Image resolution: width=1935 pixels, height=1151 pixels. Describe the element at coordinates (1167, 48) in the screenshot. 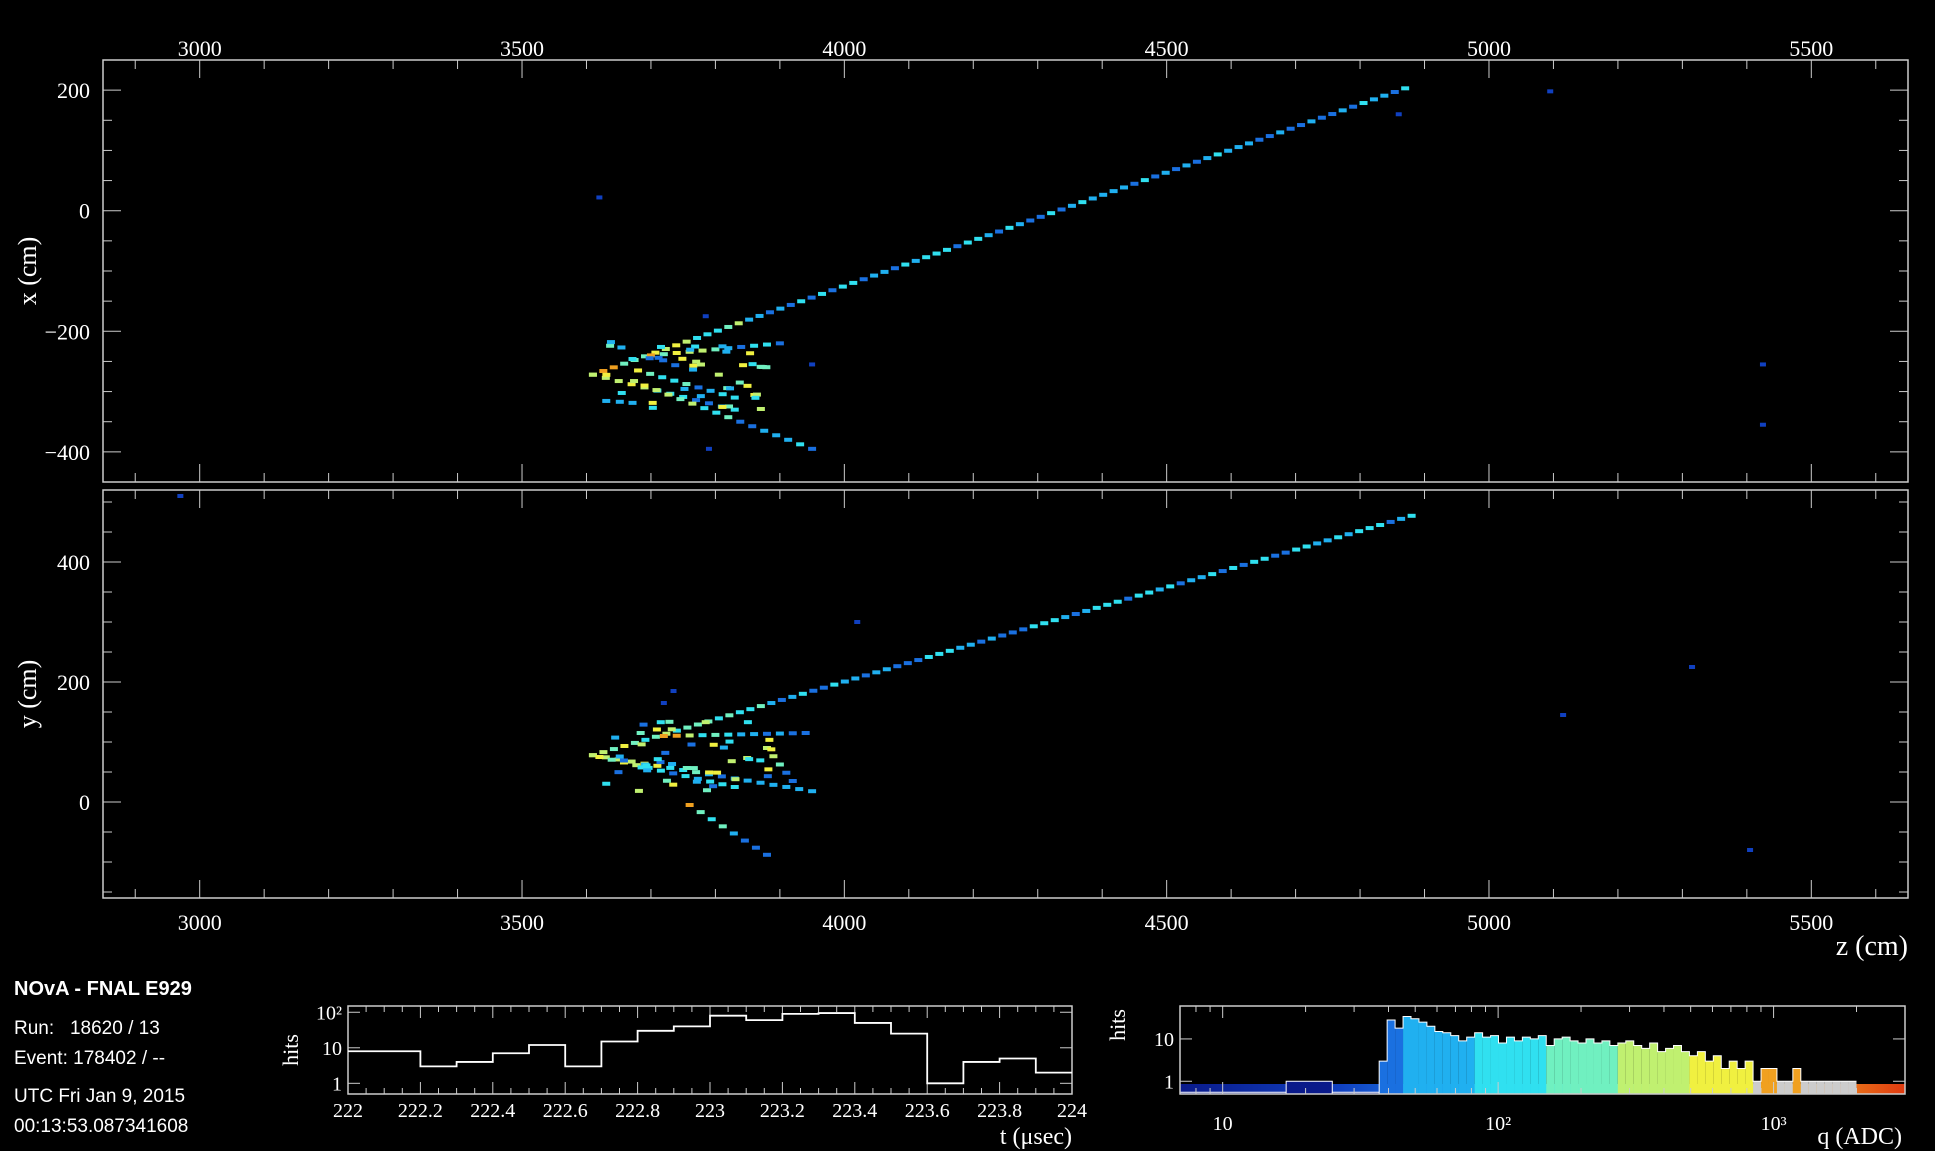

I see `x-tick-label-top: 4500` at that location.